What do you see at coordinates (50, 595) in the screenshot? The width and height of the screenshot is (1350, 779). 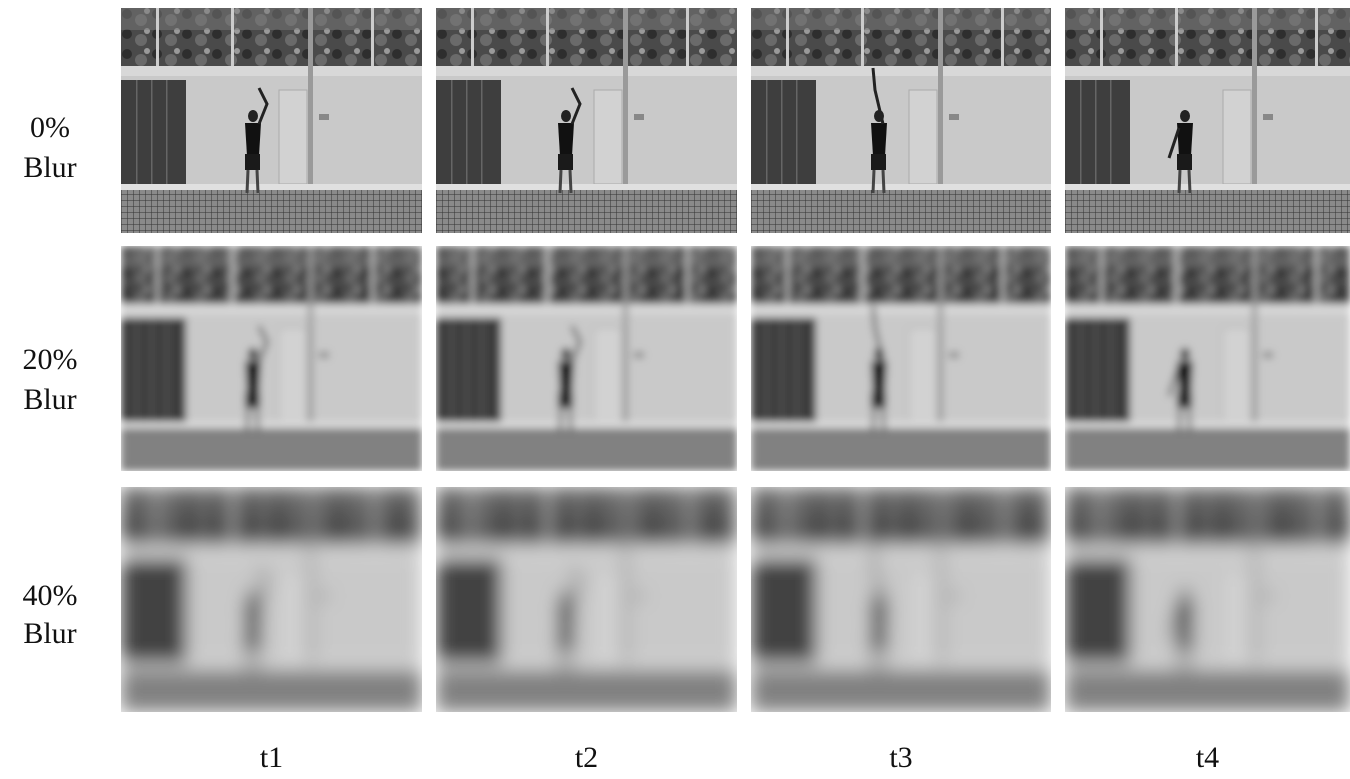 I see `row-label: 40%` at bounding box center [50, 595].